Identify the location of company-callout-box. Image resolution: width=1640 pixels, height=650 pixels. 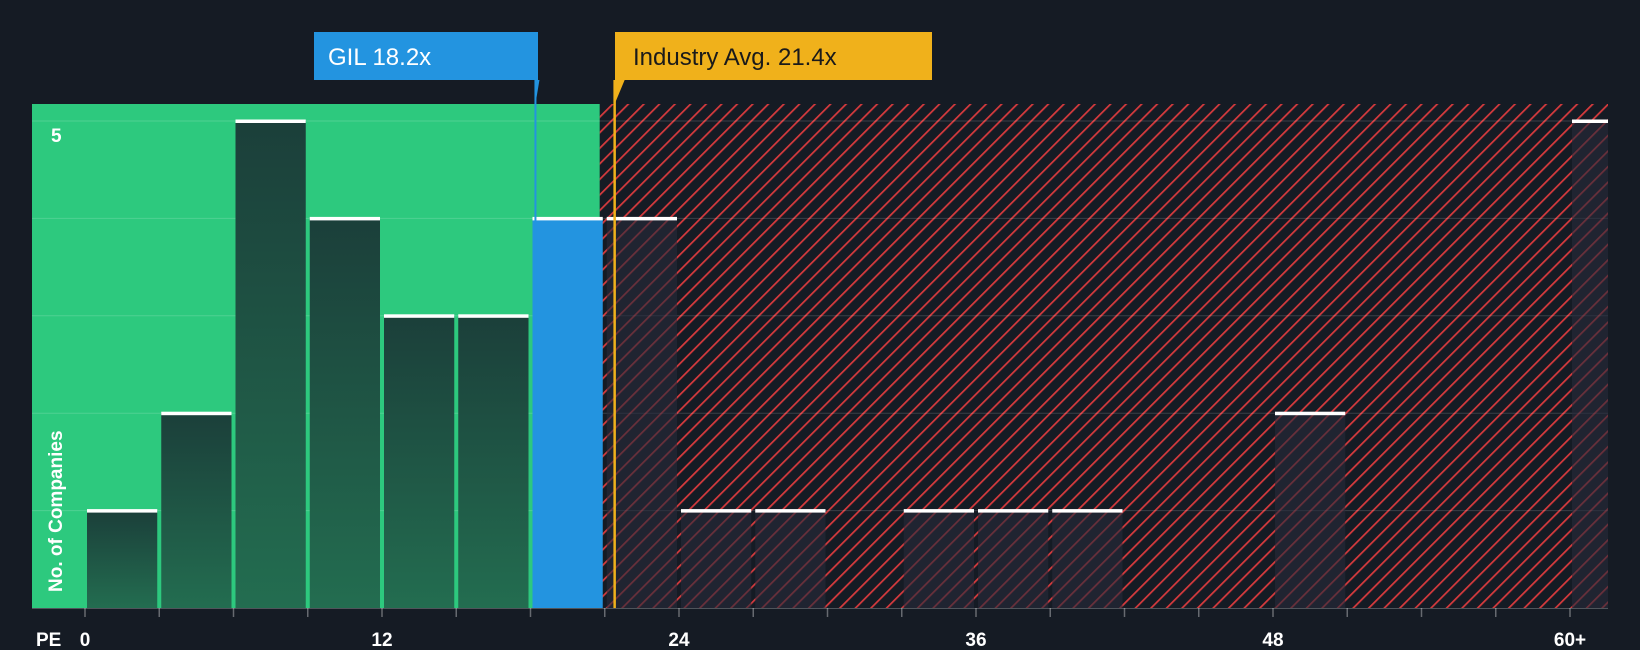
(427, 68).